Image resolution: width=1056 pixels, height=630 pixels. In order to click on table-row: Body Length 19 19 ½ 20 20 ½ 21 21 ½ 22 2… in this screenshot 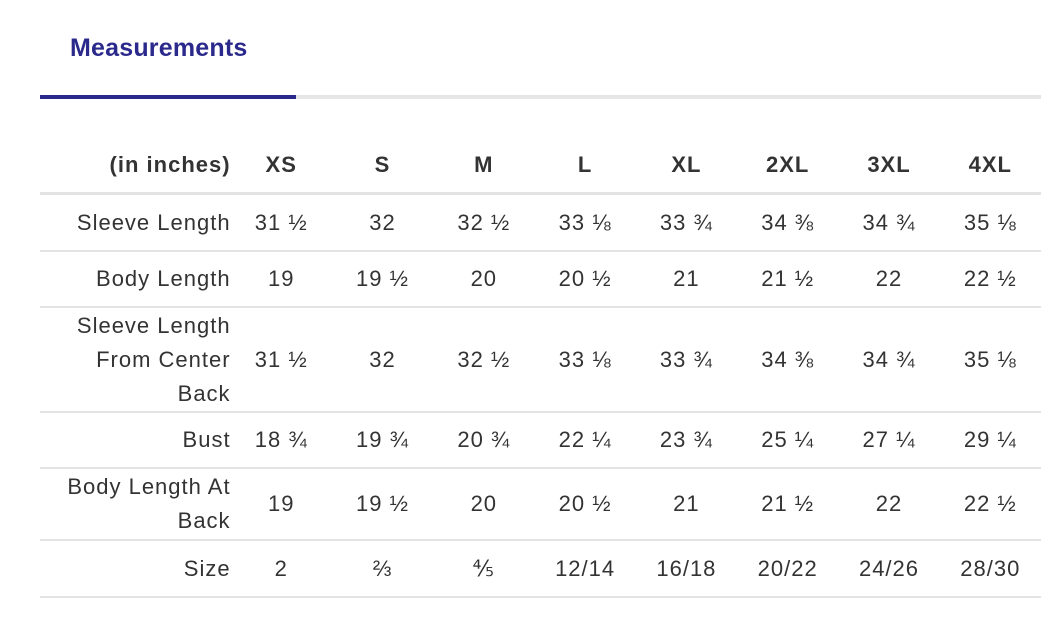, I will do `click(540, 279)`.